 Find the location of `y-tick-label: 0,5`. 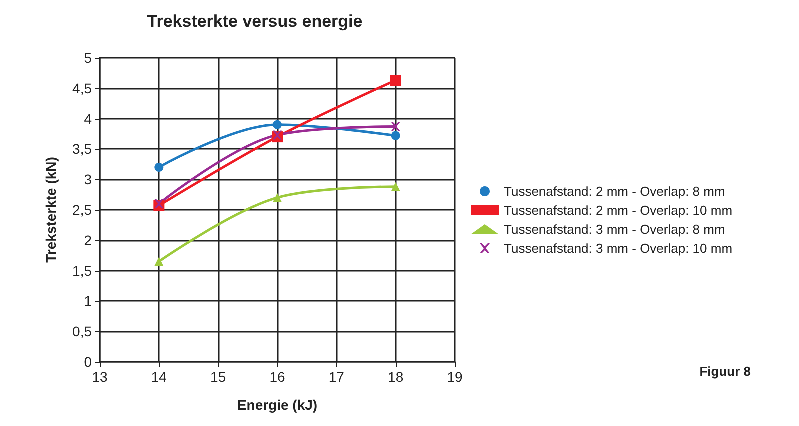

y-tick-label: 0,5 is located at coordinates (82, 332).